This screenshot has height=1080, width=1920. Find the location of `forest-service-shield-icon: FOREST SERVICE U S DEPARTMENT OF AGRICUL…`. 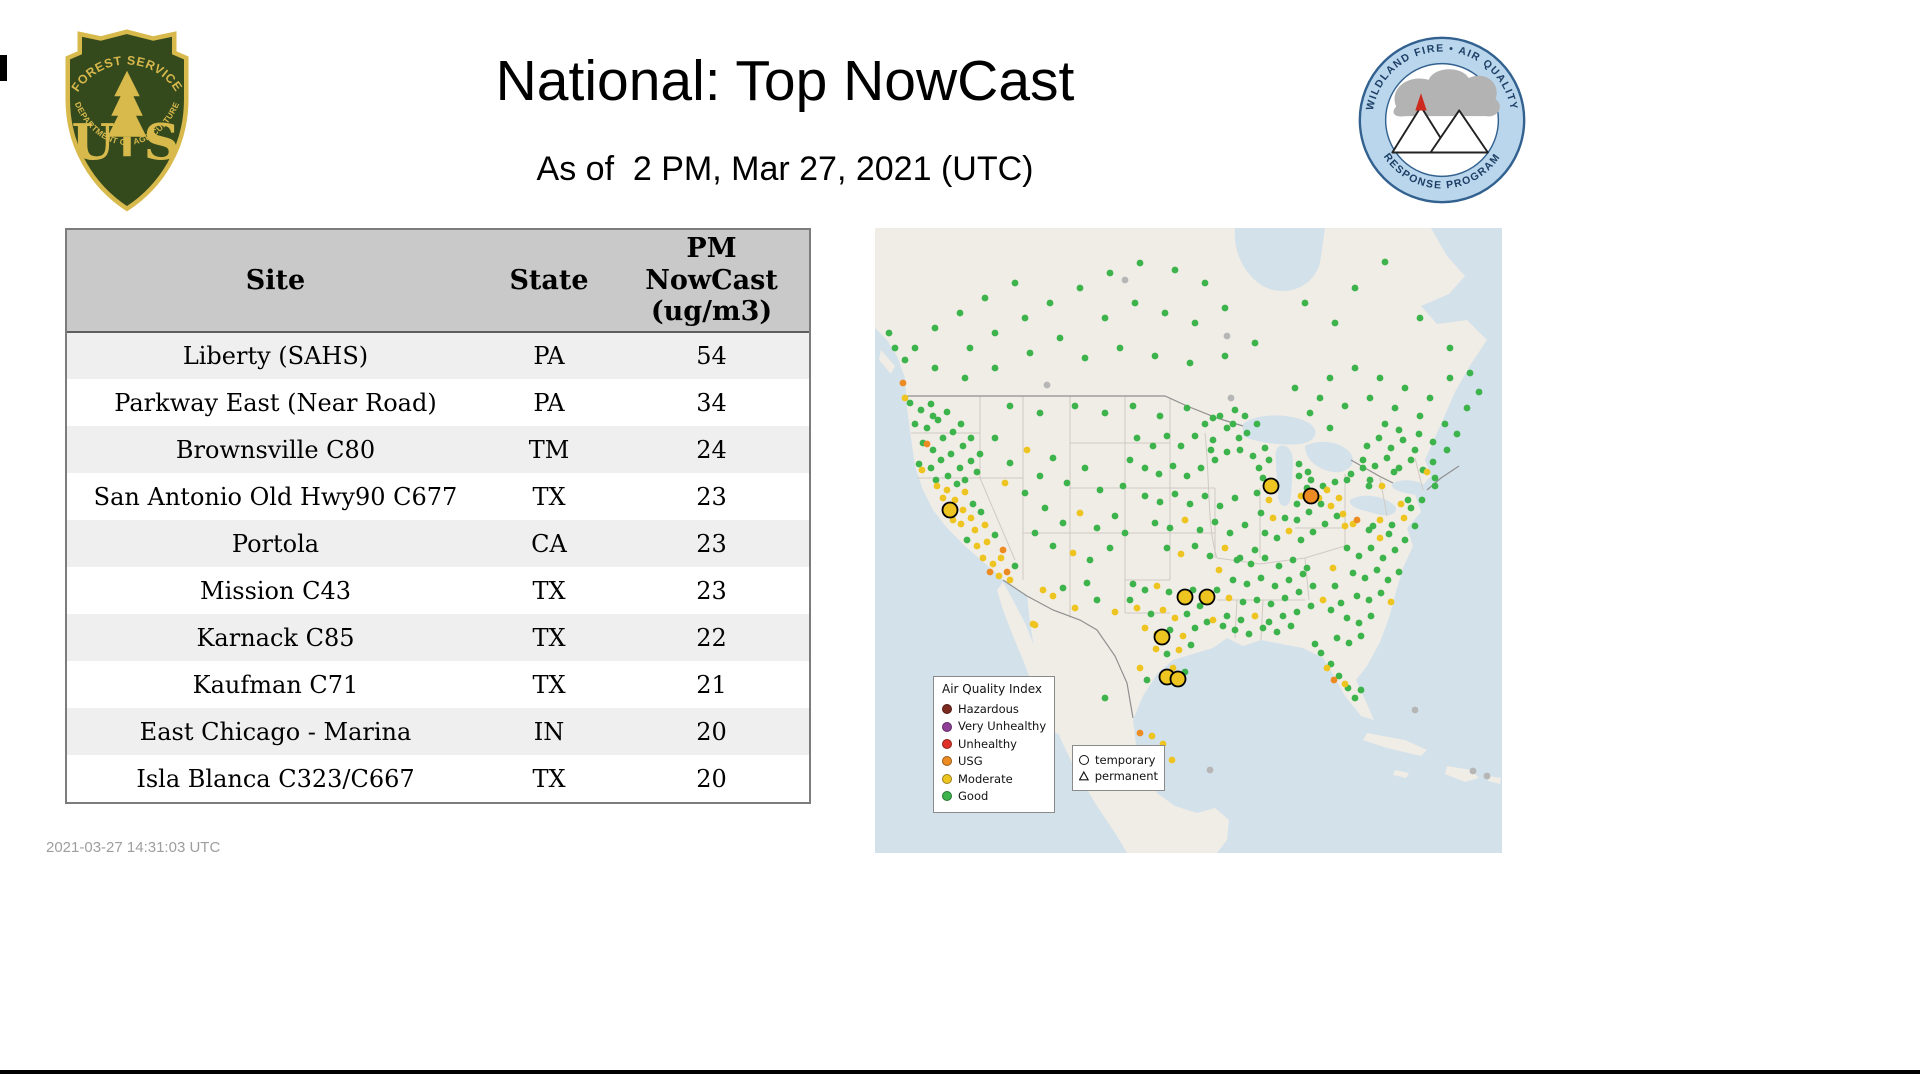

forest-service-shield-icon: FOREST SERVICE U S DEPARTMENT OF AGRICUL… is located at coordinates (127, 120).